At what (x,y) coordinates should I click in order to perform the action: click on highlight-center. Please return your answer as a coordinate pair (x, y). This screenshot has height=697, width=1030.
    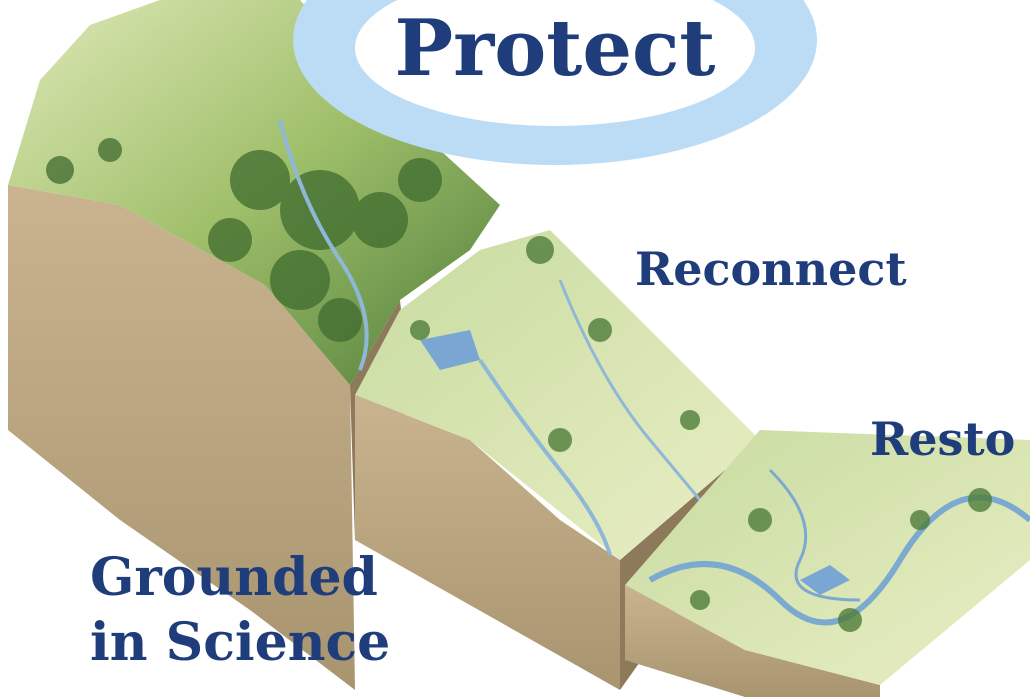
    Looking at the image, I should click on (555, 63).